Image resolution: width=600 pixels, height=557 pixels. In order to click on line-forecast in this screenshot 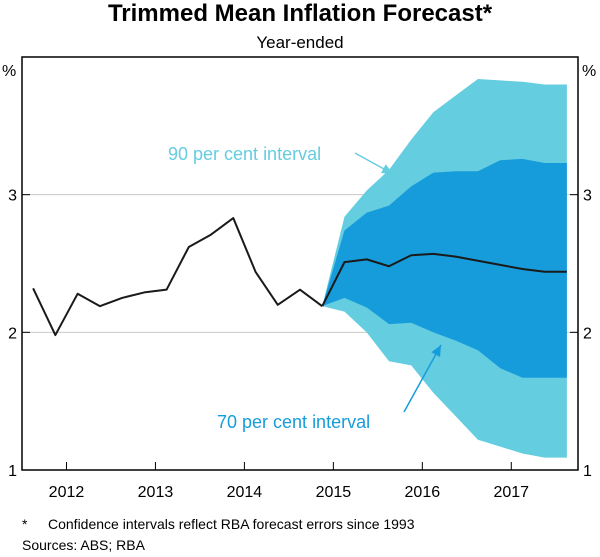, I will do `click(444, 279)`.